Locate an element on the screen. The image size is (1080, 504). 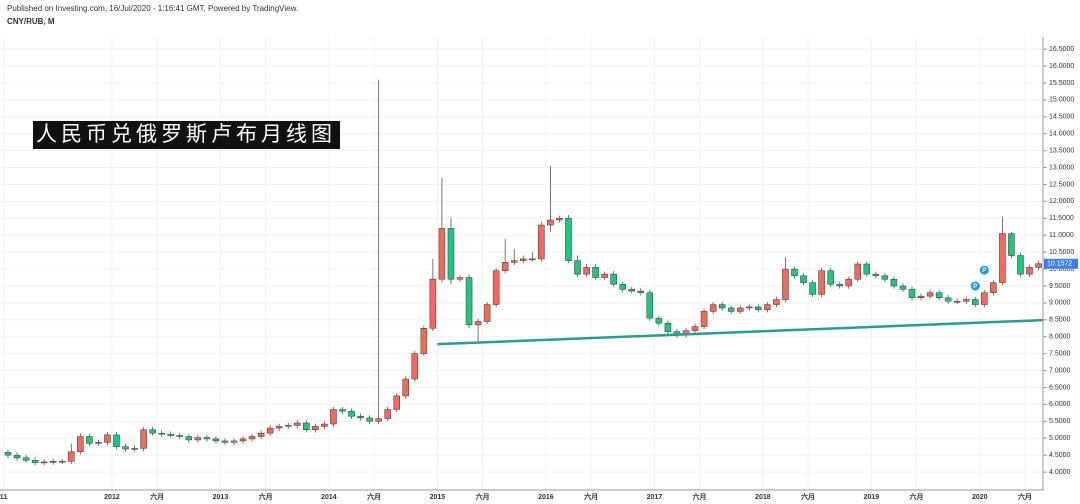
y-tick-label: 11.0000 is located at coordinates (1061, 235).